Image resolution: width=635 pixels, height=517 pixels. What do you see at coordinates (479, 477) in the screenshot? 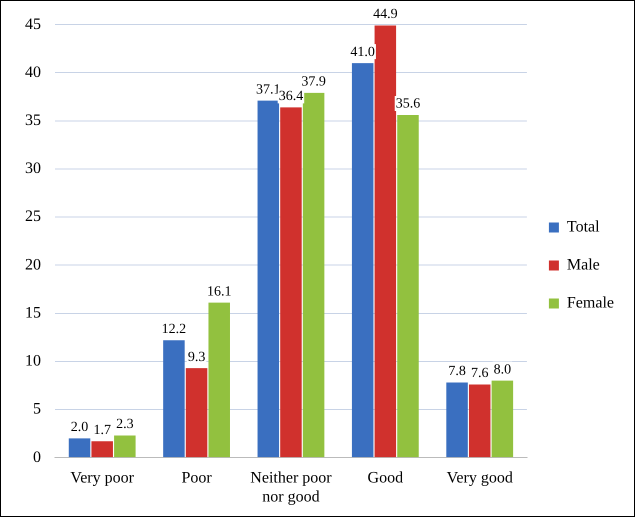
I see `x-tick-label: Very good` at bounding box center [479, 477].